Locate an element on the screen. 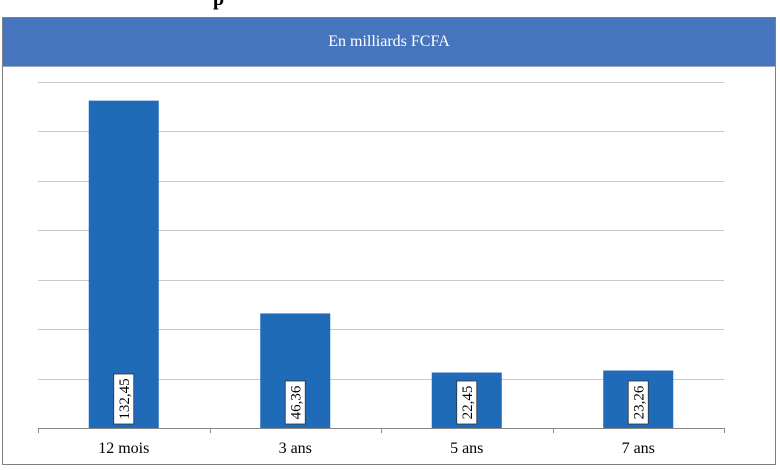  chart-subtitle: En milliards FCFA is located at coordinates (389, 41).